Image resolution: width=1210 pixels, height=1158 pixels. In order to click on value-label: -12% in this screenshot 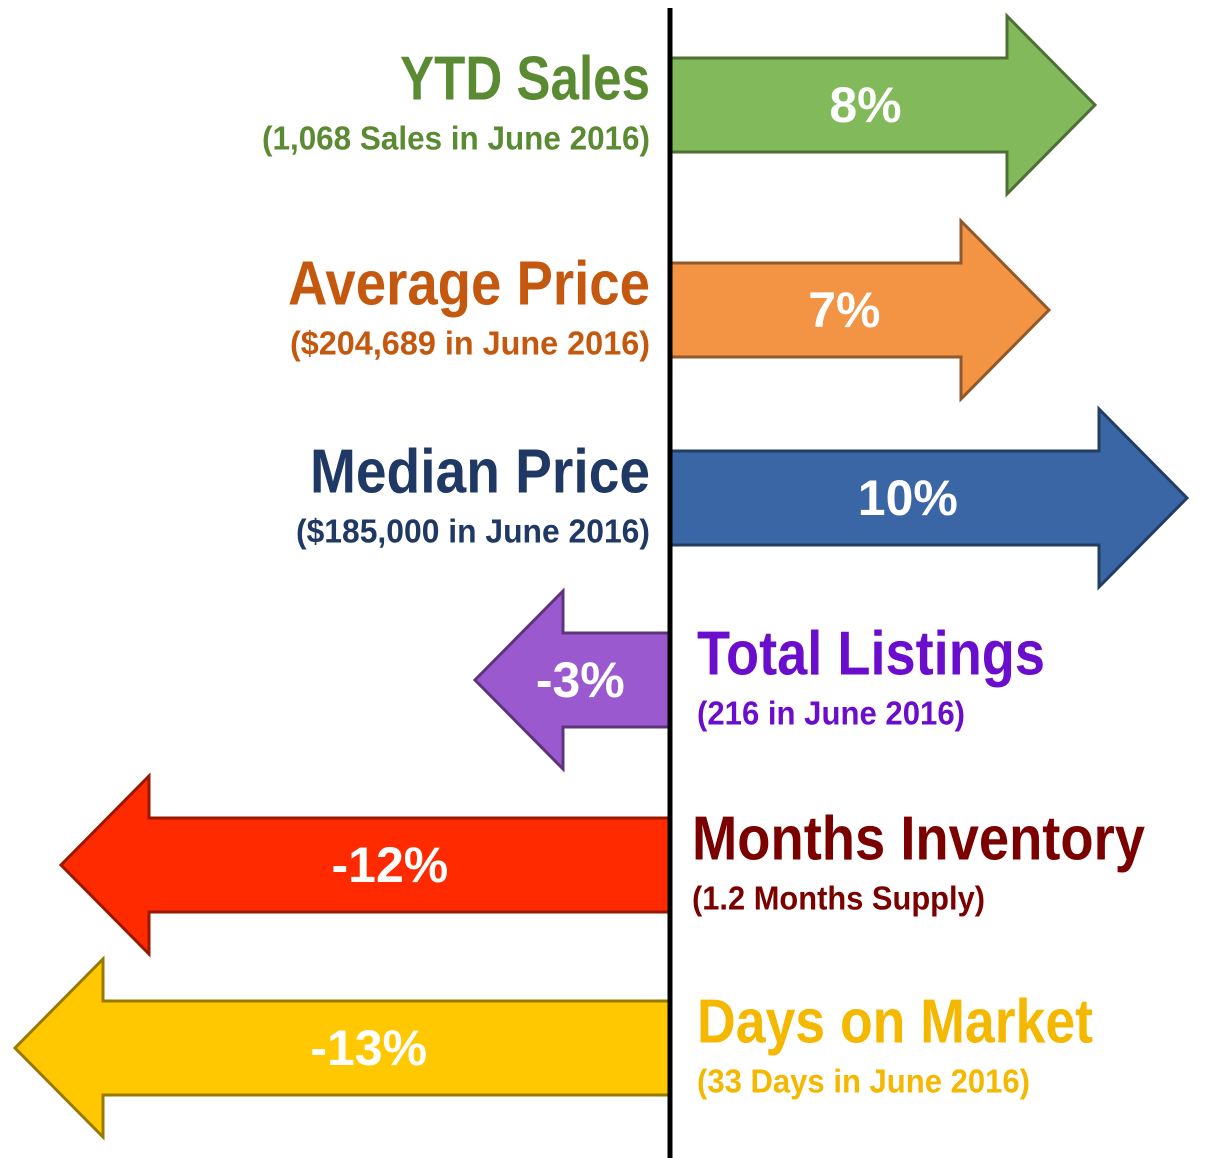, I will do `click(389, 865)`.